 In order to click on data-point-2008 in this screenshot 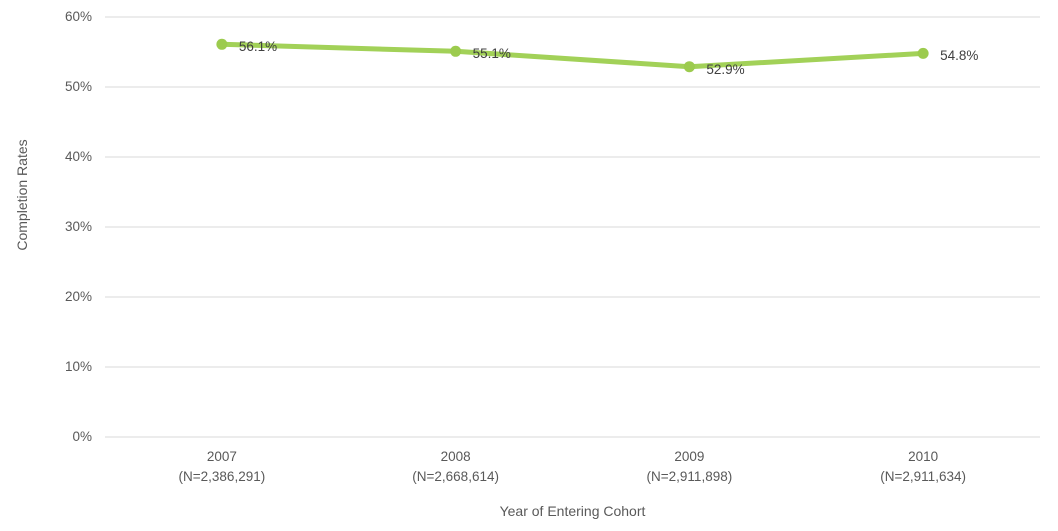, I will do `click(456, 51)`.